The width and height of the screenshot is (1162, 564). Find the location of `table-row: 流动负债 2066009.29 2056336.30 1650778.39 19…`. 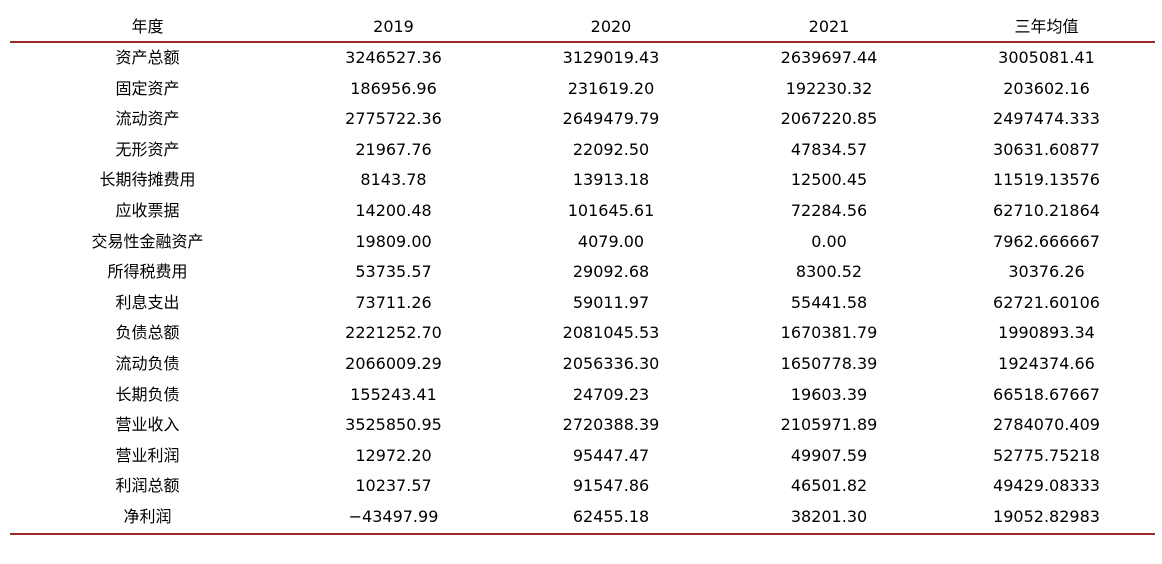

table-row: 流动负债 2066009.29 2056336.30 1650778.39 19… is located at coordinates (582, 364).